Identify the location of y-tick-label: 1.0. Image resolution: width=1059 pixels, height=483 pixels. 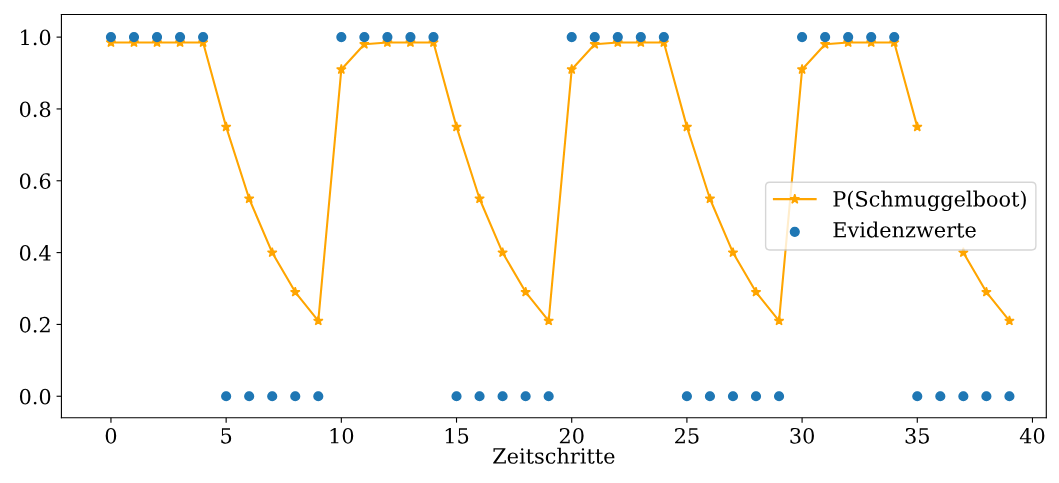
(36, 37).